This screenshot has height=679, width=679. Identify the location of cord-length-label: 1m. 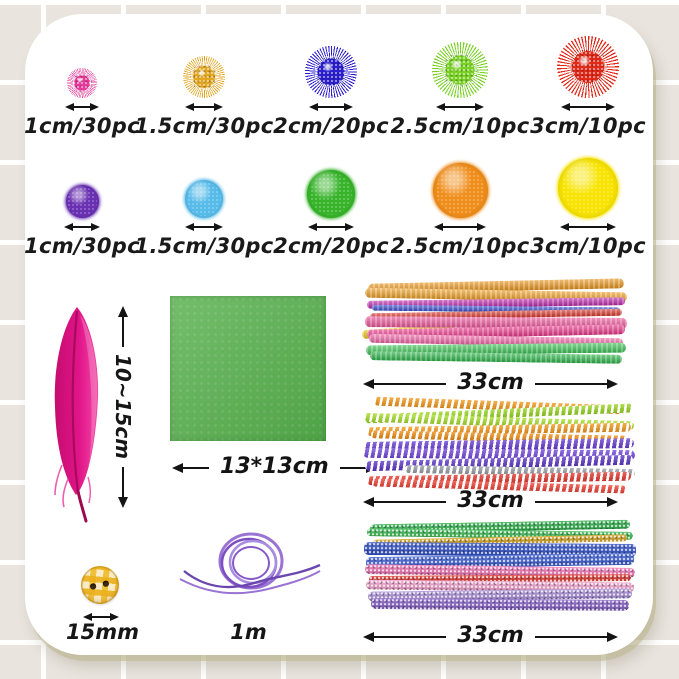
(248, 632).